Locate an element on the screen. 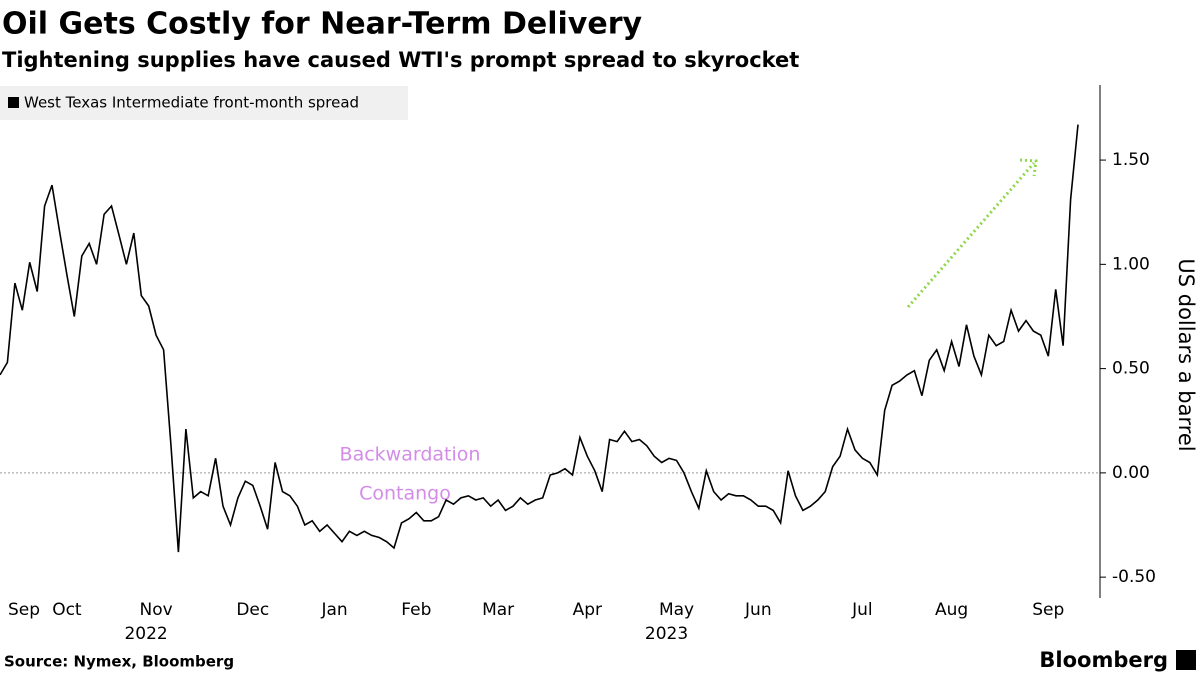 Image resolution: width=1200 pixels, height=675 pixels. chart-title: Oil Gets Costly for Near-Term Delivery is located at coordinates (322, 24).